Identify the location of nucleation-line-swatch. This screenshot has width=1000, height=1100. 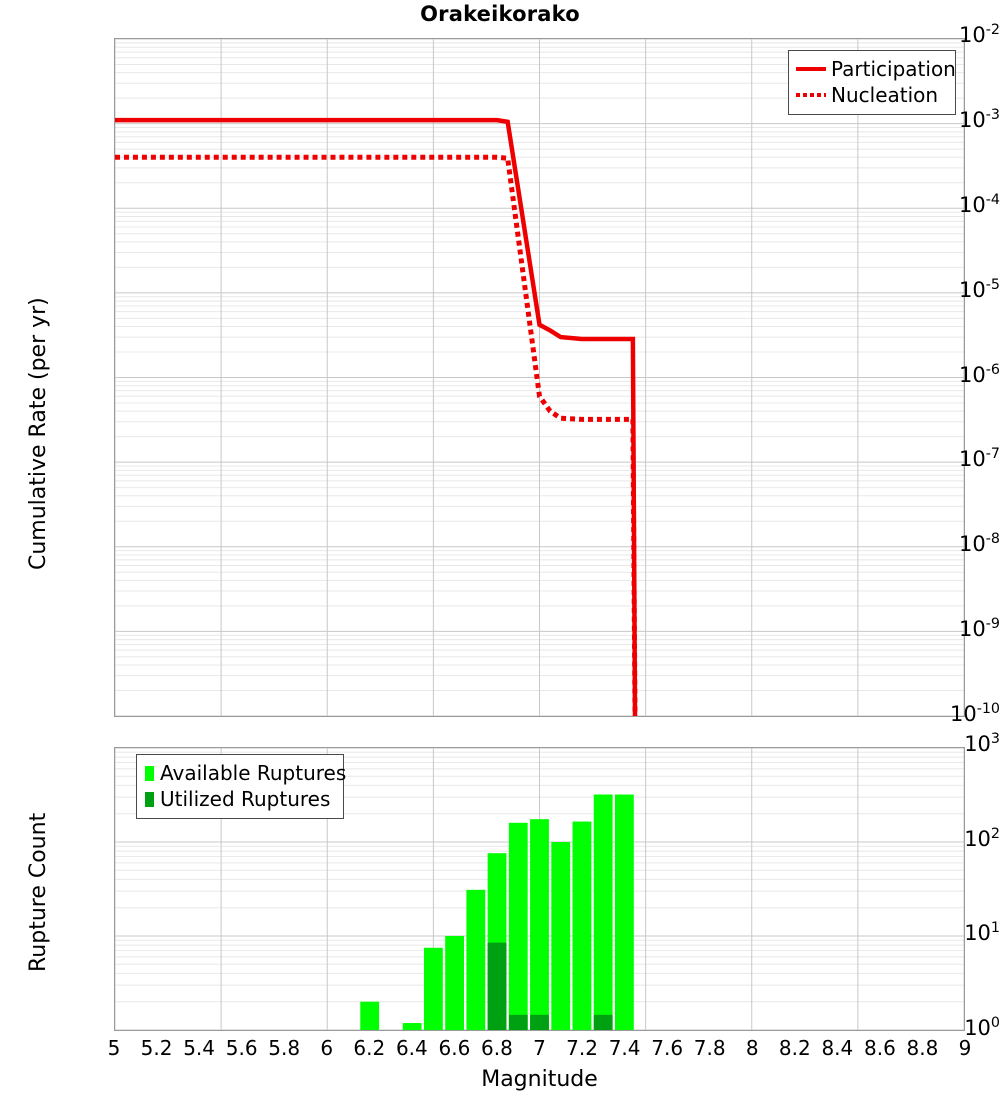
(811, 95).